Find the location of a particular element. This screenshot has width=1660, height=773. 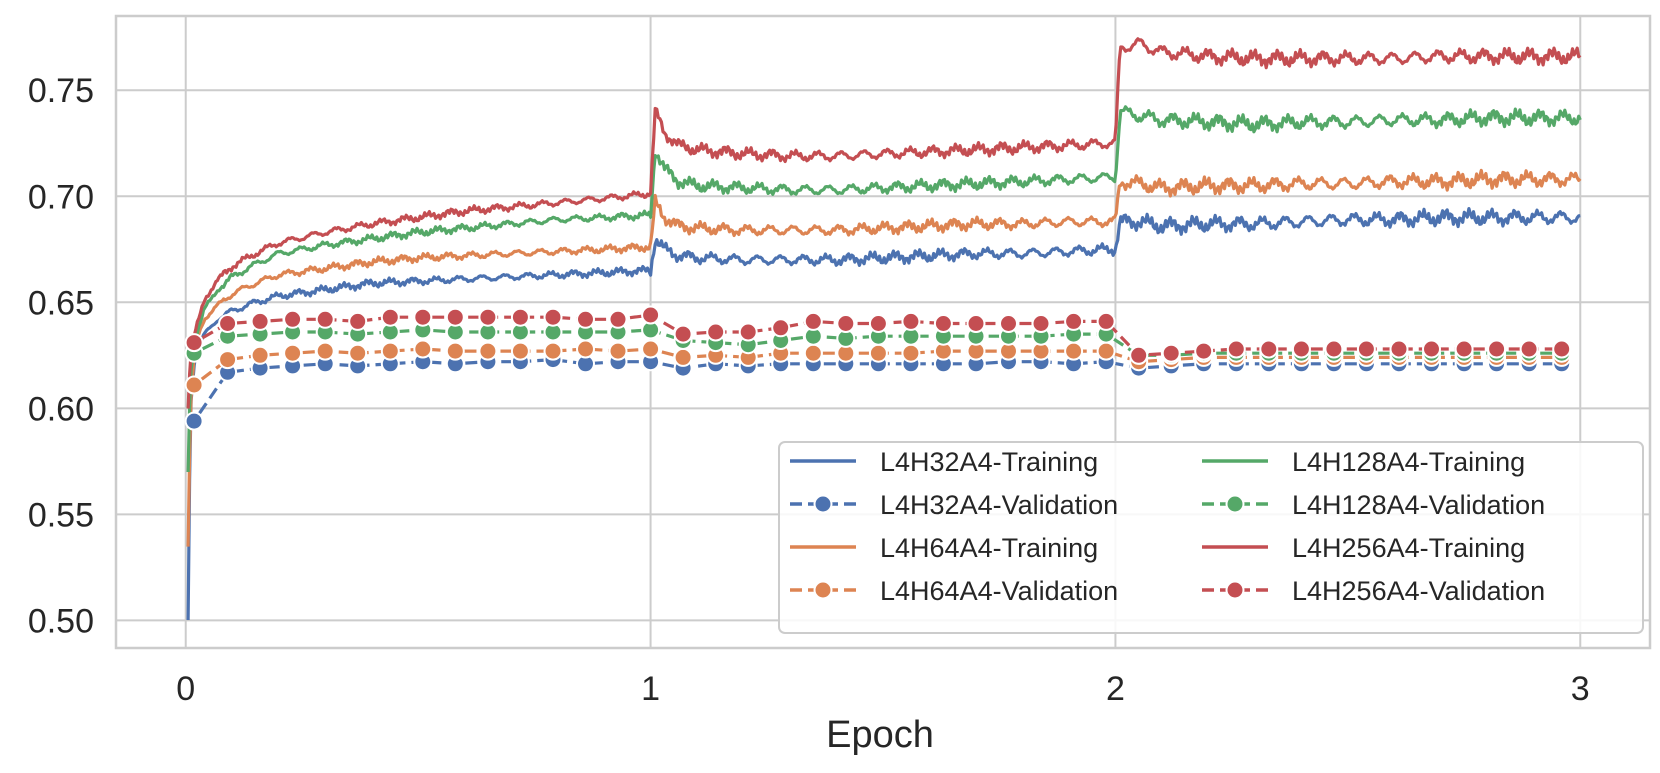

legend-entry: L4H256A4-Training is located at coordinates (1363, 548).